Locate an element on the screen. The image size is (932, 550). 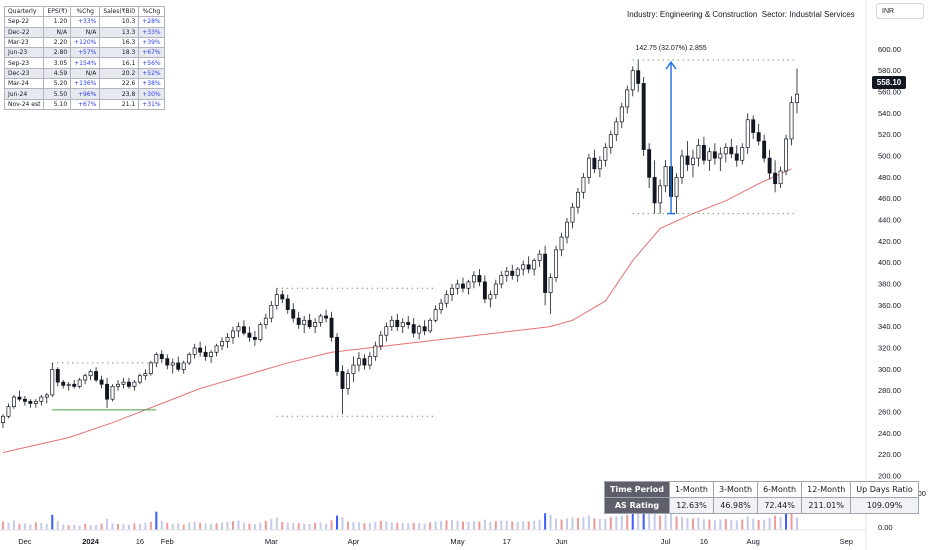
fundamentals-cell: N/A is located at coordinates (85, 32).